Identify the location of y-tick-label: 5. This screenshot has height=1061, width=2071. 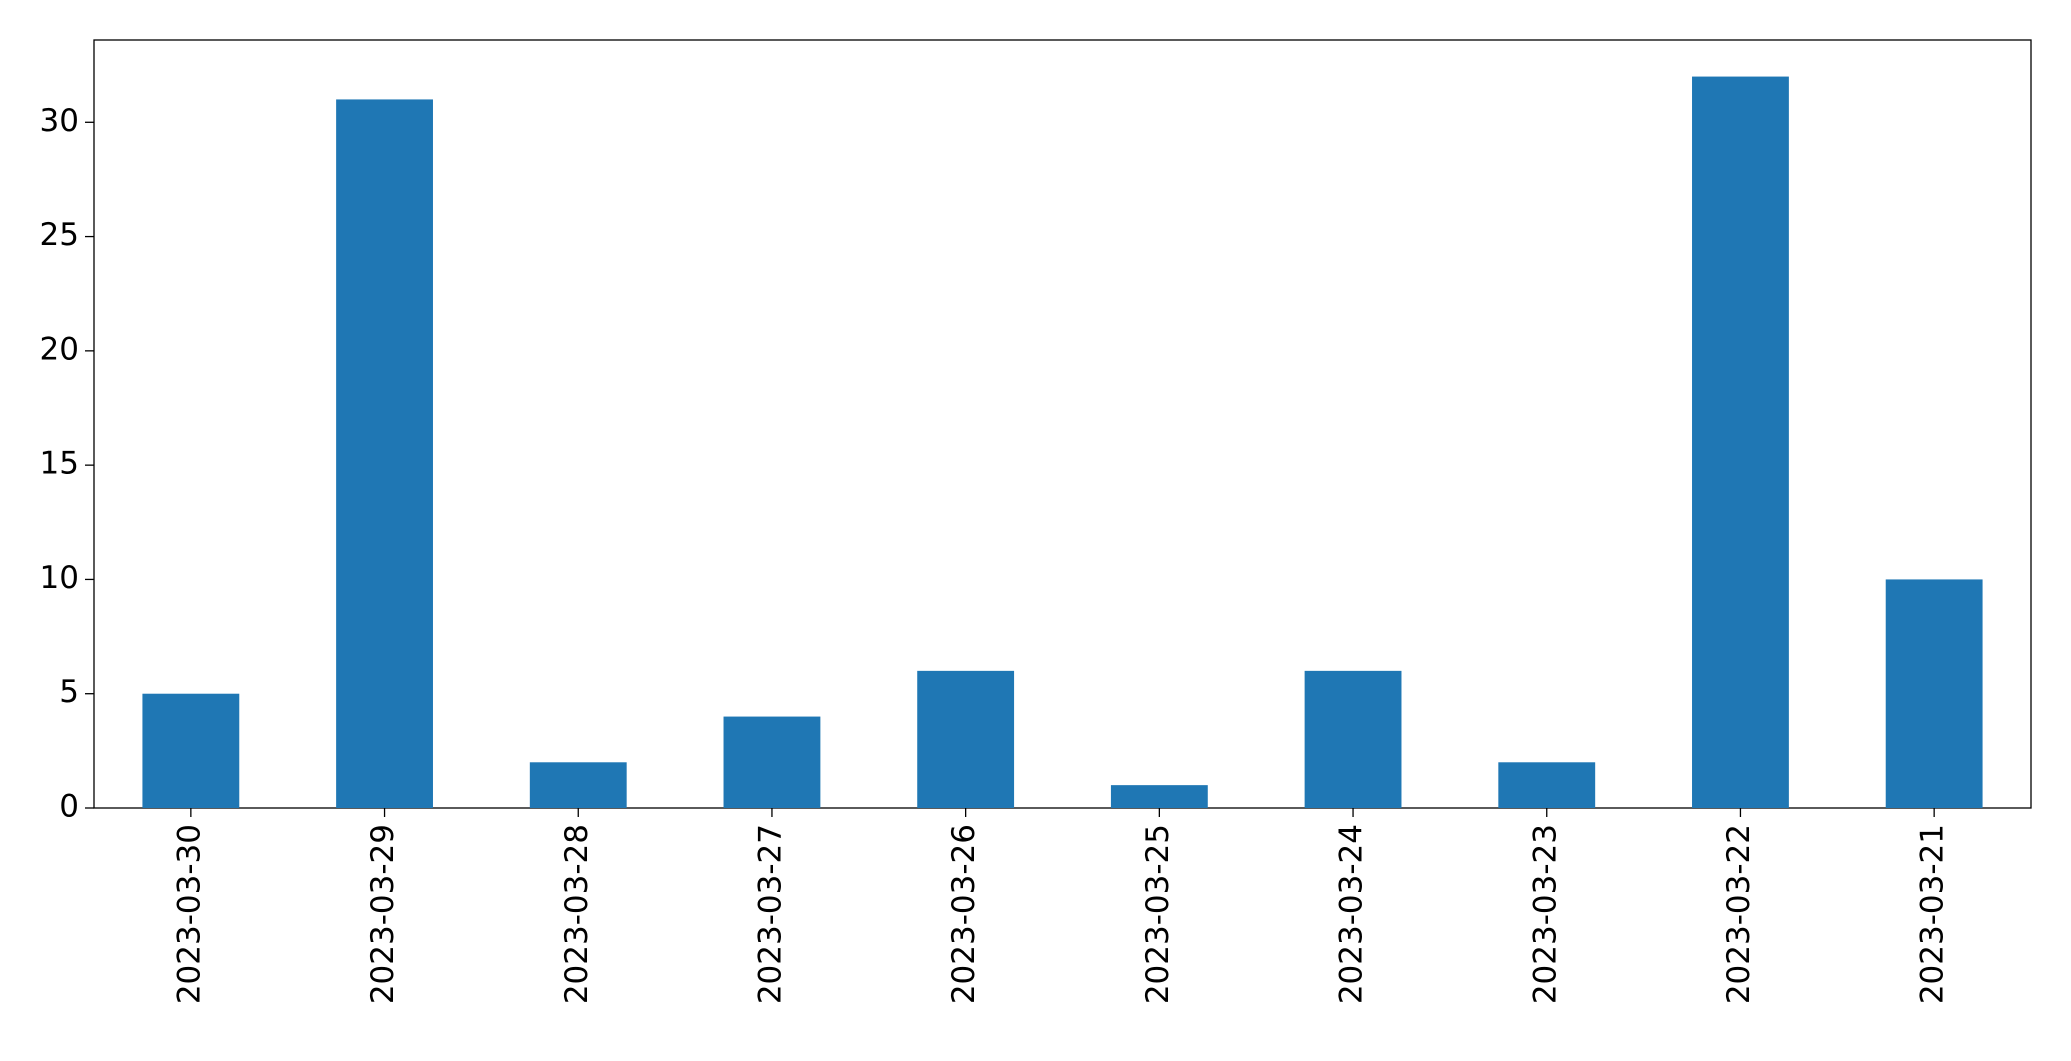
(69, 692).